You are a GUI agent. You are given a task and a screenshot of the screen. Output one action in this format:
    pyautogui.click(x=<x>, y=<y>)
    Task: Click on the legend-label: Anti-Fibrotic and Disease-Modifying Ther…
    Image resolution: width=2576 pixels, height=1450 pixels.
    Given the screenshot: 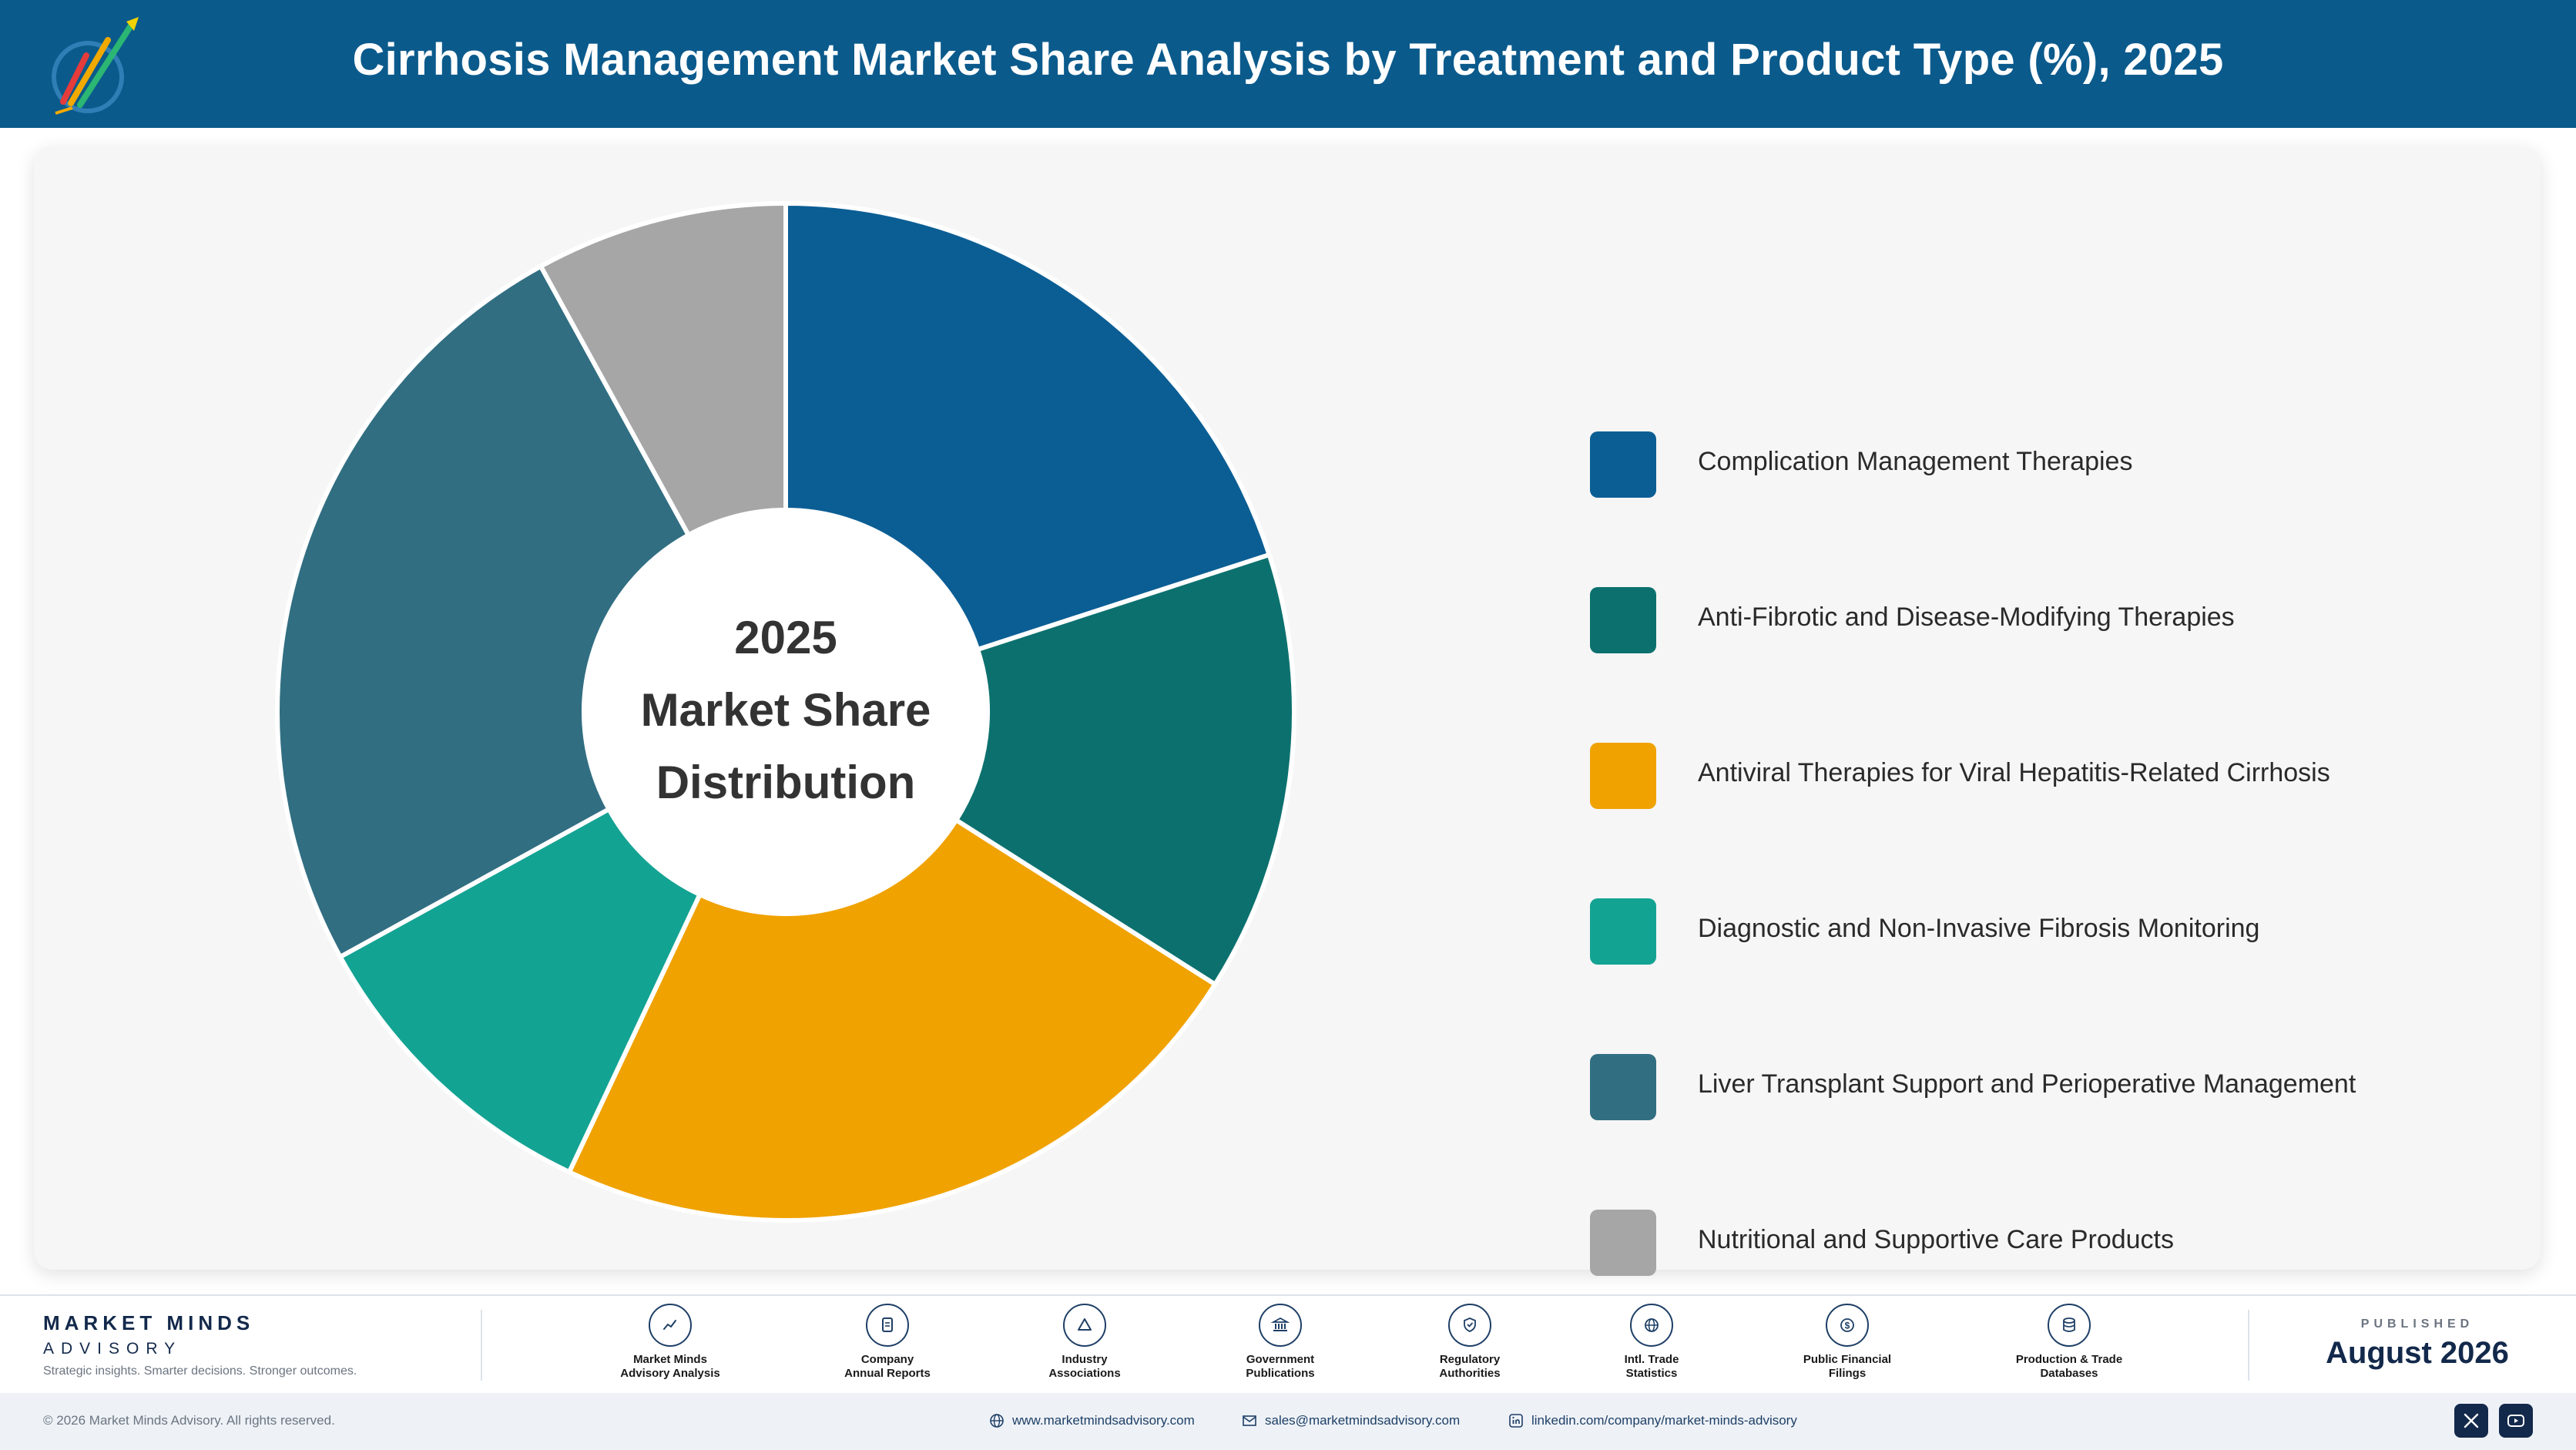 What is the action you would take?
    pyautogui.click(x=1966, y=617)
    